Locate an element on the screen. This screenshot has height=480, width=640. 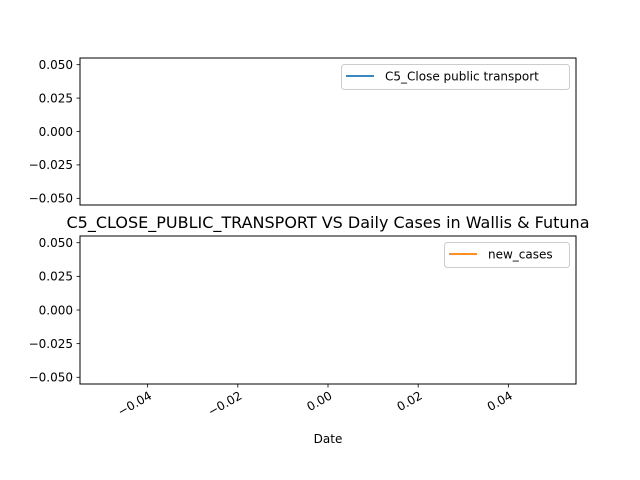
top-y-tick-label: 0.000 is located at coordinates (56, 132).